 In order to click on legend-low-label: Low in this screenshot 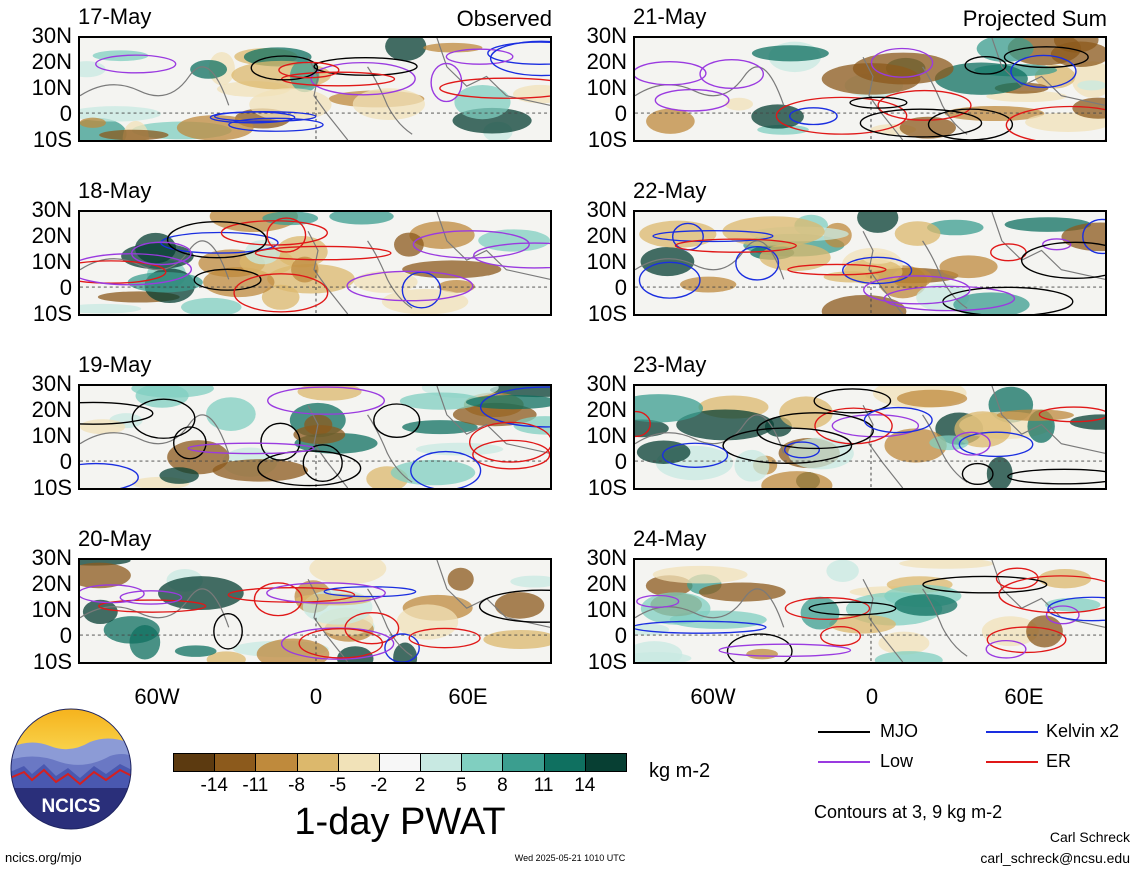, I will do `click(897, 761)`.